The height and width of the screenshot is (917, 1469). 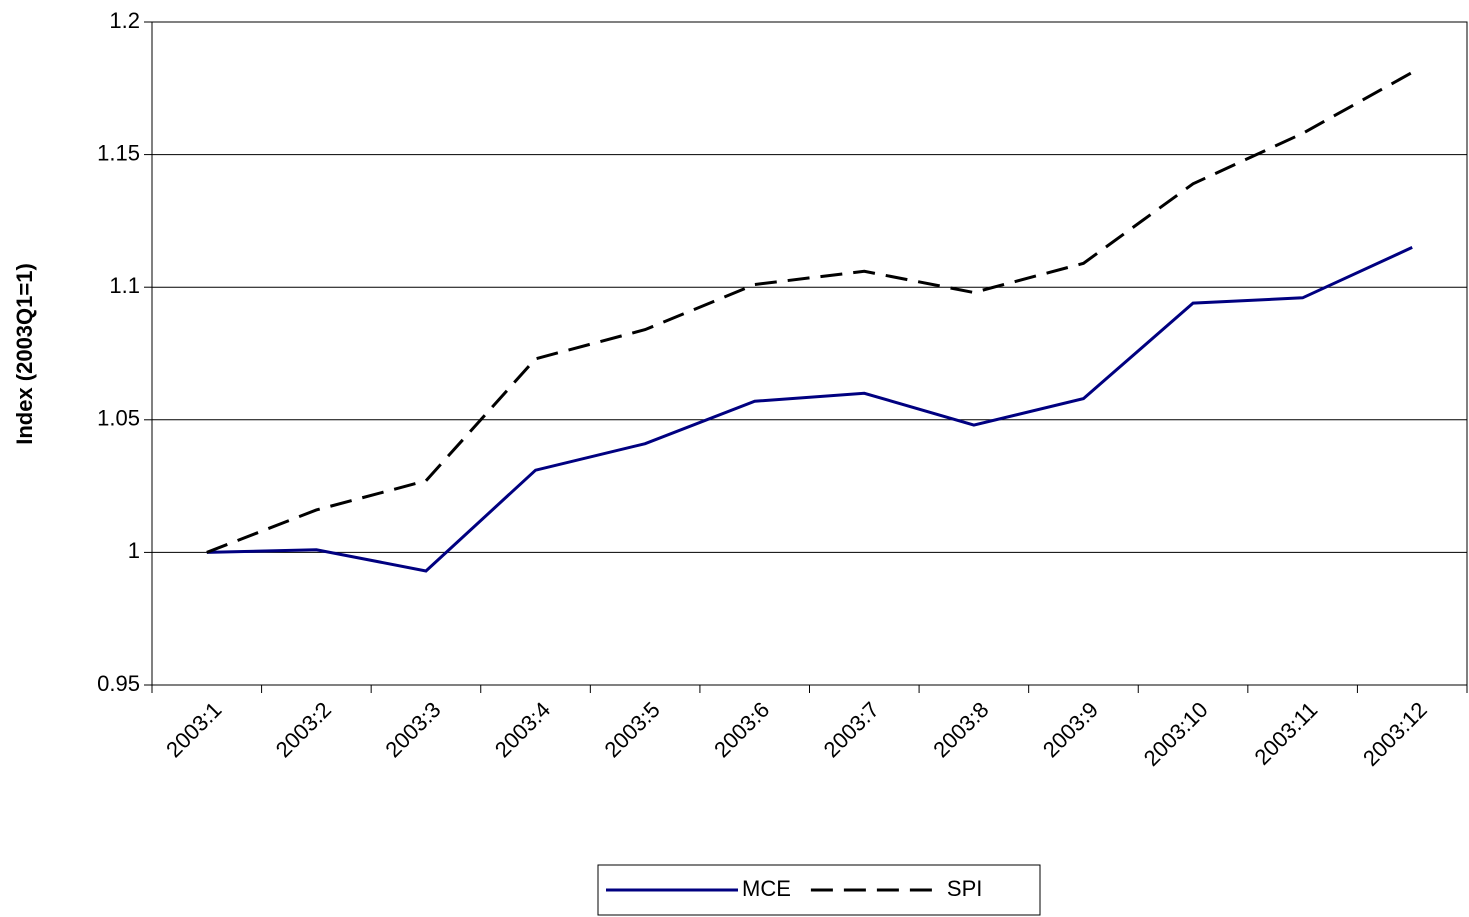 I want to click on x-tick-label: 2003:2, so click(x=303, y=729).